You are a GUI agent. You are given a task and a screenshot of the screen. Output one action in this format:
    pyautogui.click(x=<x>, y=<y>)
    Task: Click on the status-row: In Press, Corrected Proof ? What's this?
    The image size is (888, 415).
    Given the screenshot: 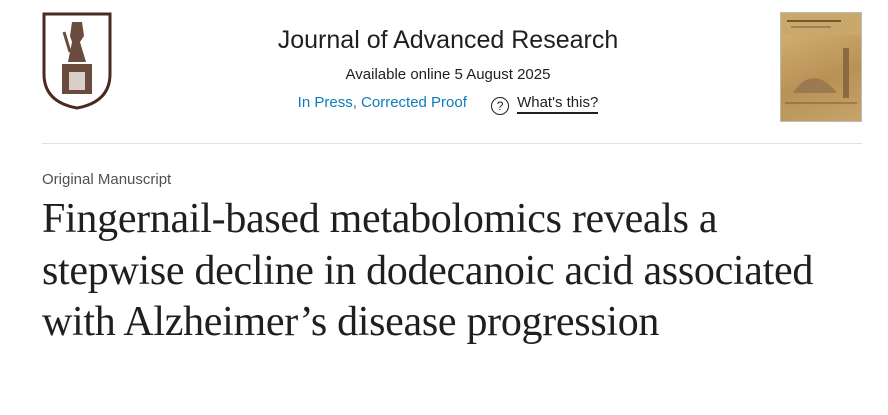 What is the action you would take?
    pyautogui.click(x=448, y=104)
    